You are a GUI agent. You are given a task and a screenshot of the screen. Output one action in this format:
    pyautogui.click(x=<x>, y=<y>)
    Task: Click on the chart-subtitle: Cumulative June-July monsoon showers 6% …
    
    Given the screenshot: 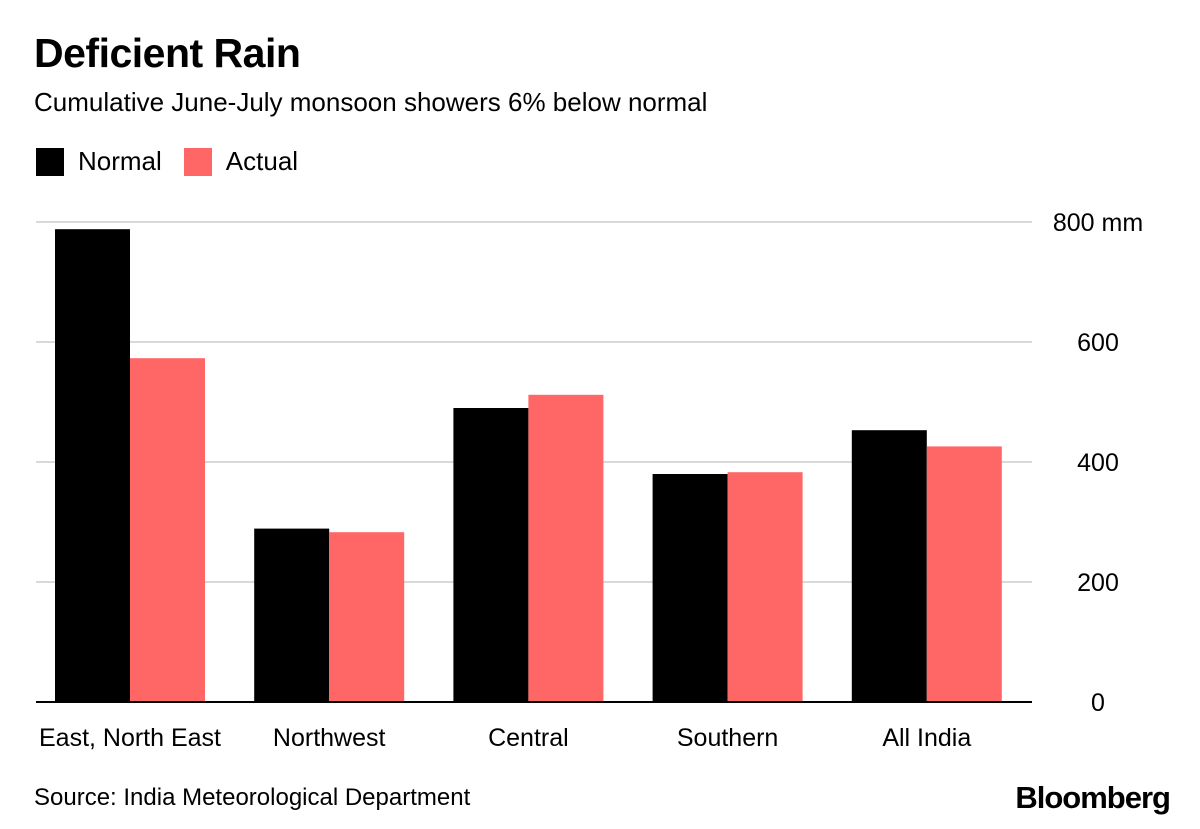 What is the action you would take?
    pyautogui.click(x=371, y=102)
    